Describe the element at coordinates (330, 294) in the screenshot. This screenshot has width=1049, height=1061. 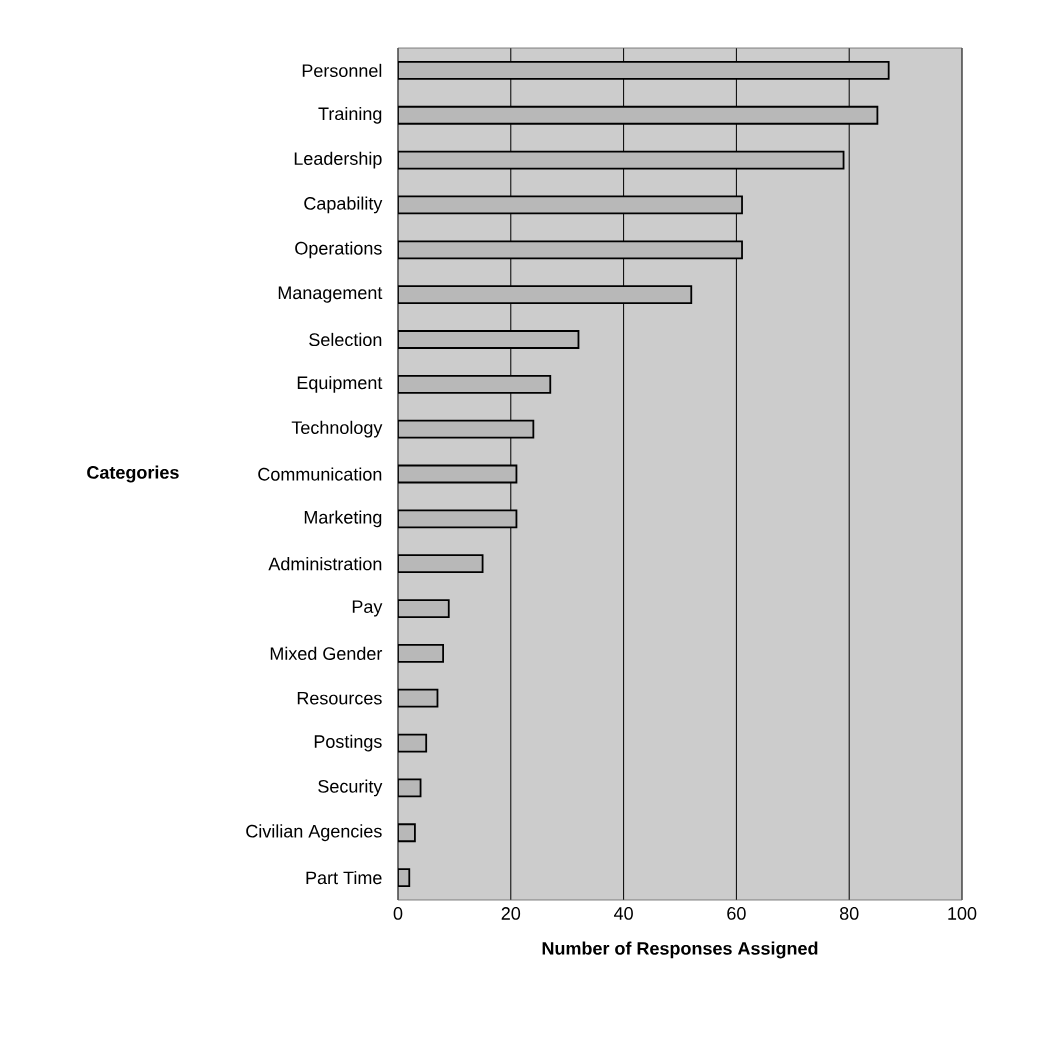
I see `y-tick-label: Management` at that location.